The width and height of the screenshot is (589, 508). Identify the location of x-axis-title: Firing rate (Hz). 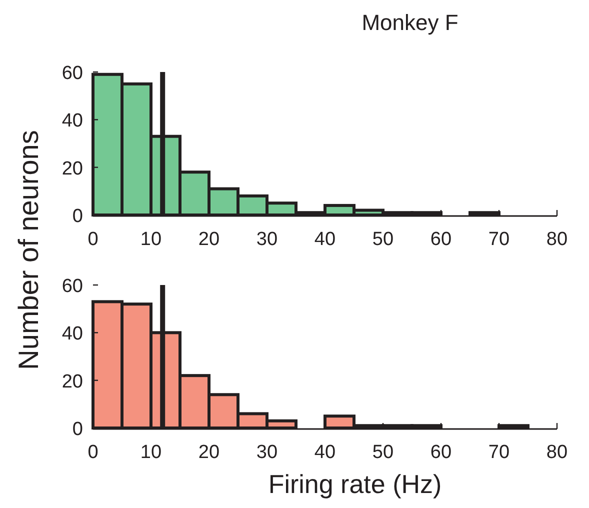
(355, 484).